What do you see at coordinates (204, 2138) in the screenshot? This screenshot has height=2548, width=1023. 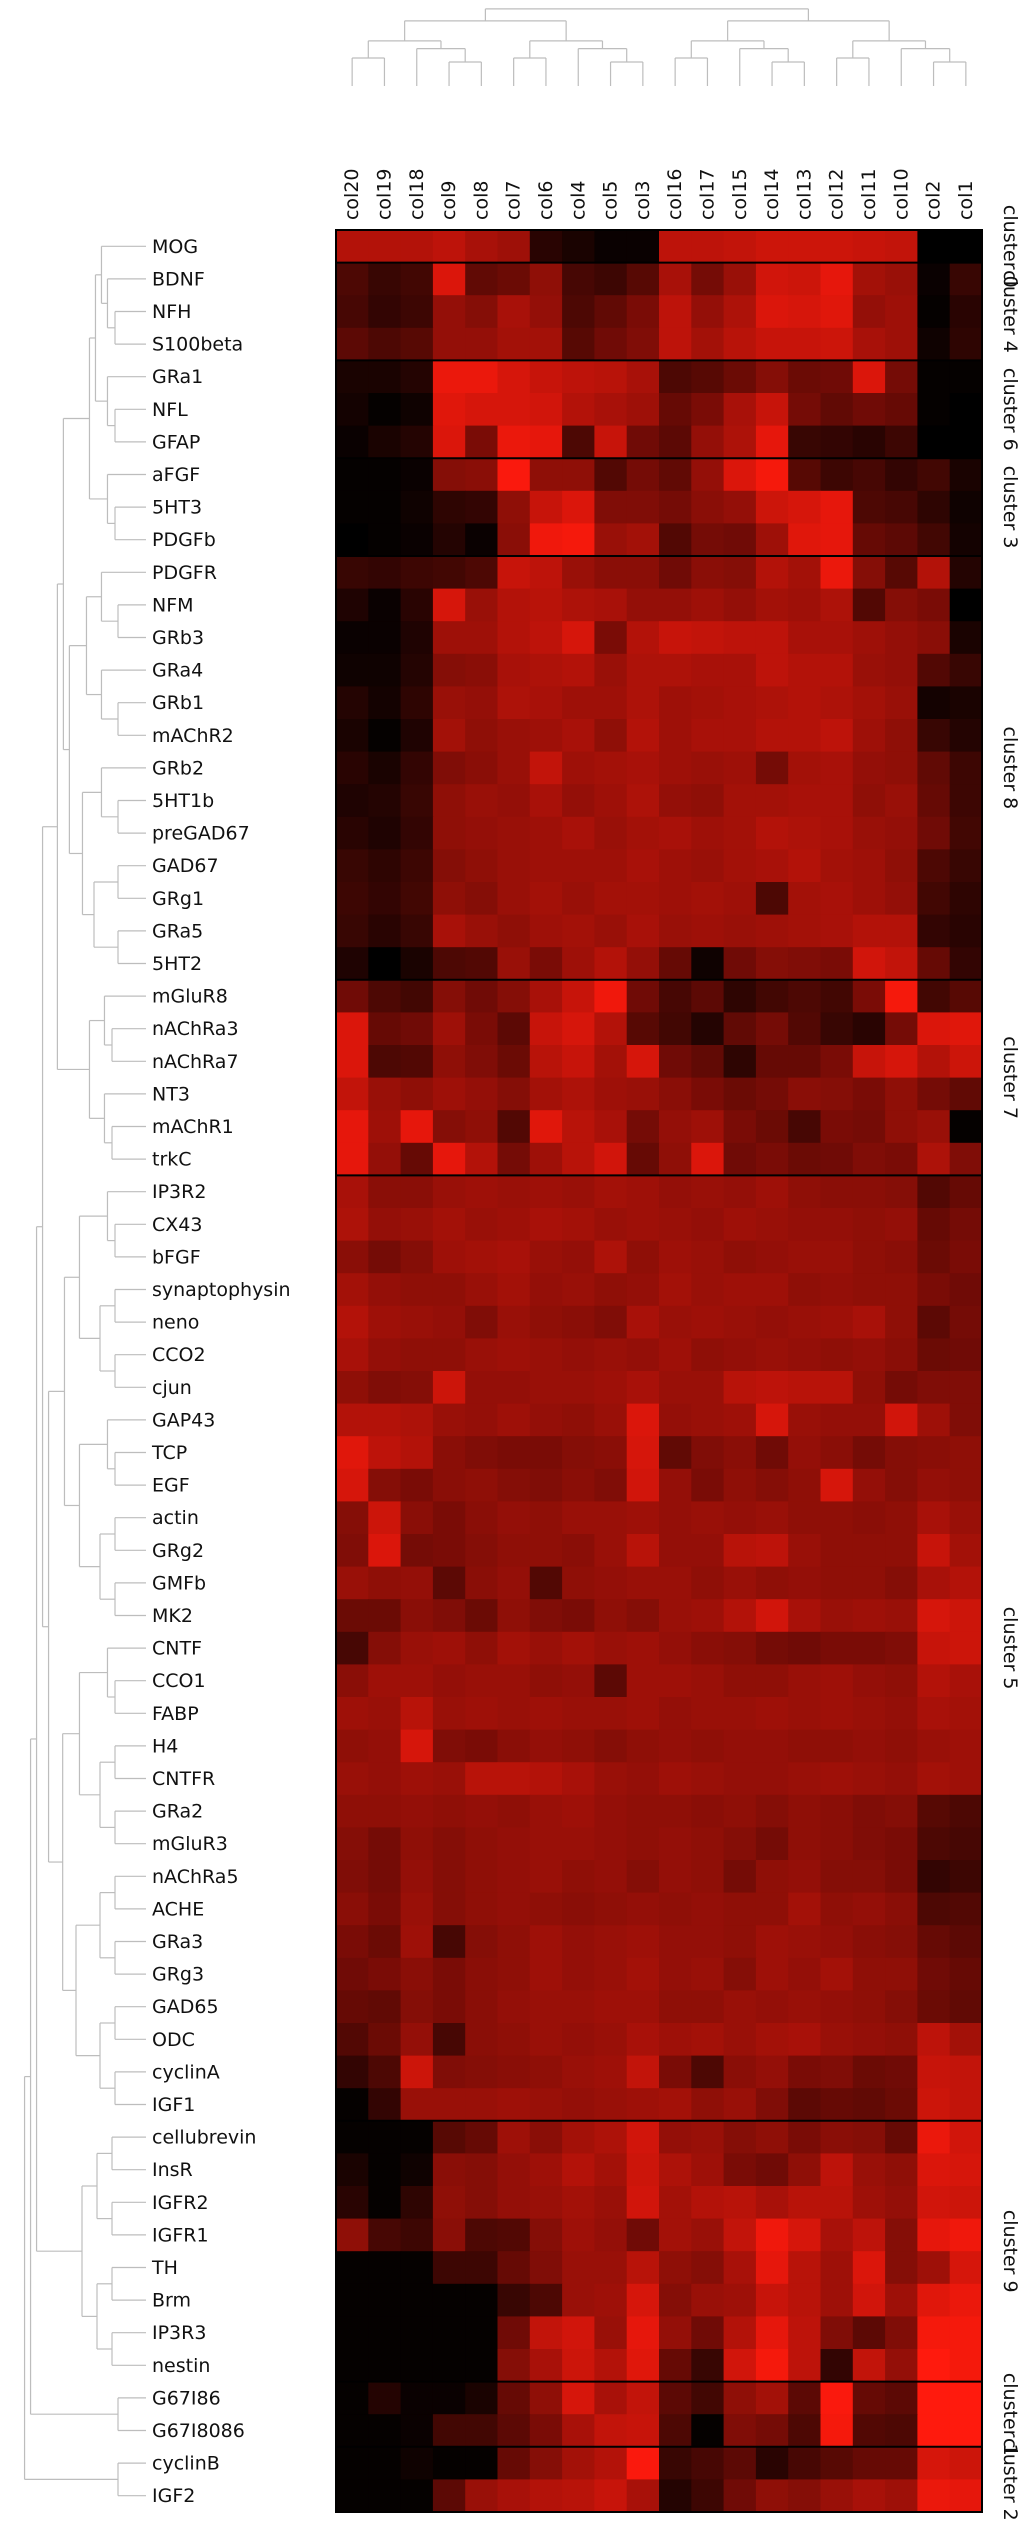 I see `row-label: cellubrevin` at bounding box center [204, 2138].